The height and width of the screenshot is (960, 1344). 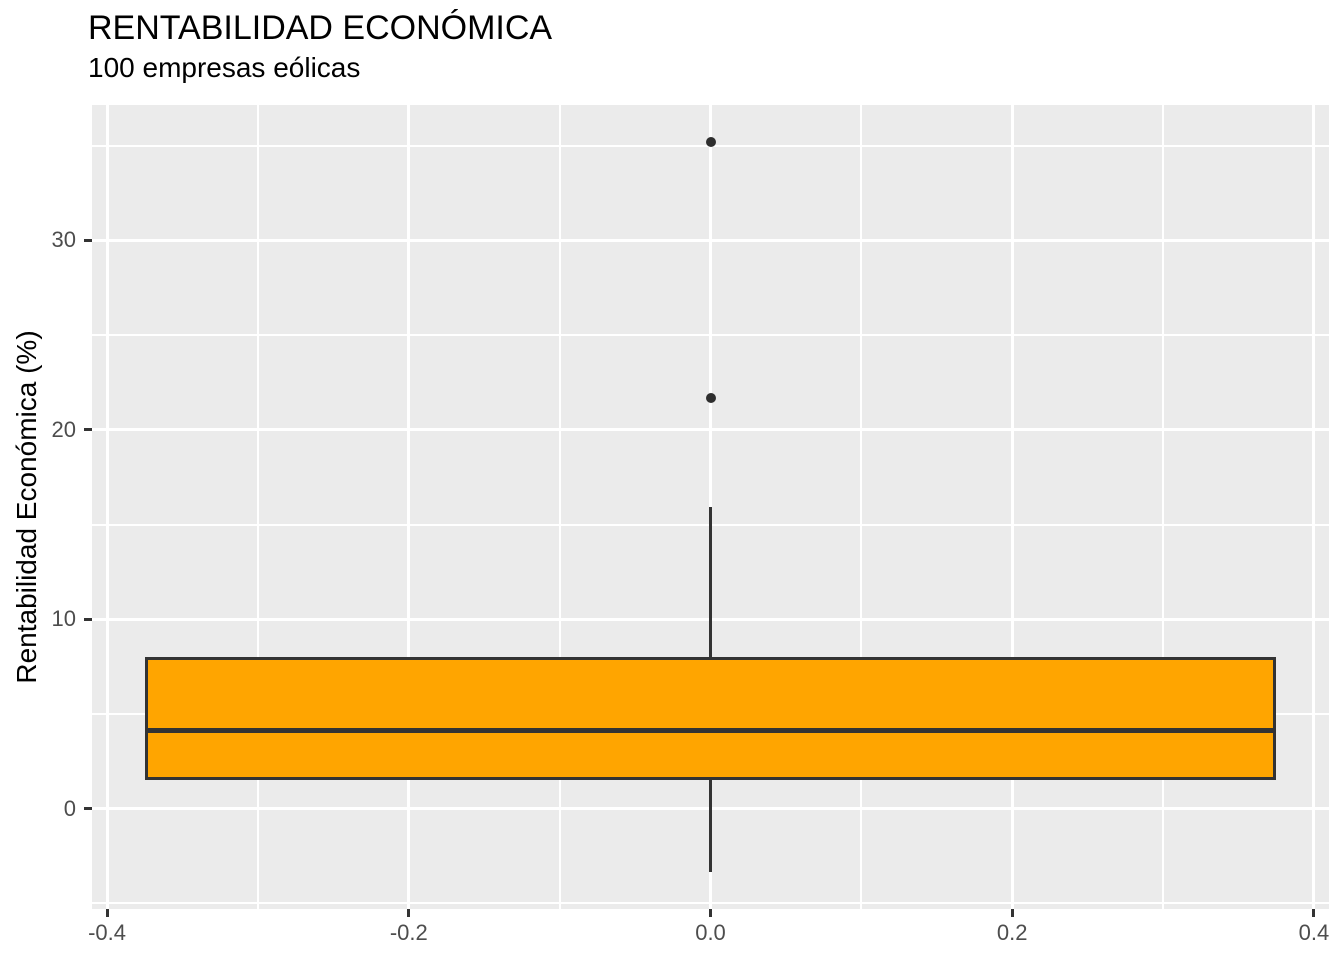 I want to click on boxplot-upper-whisker, so click(x=710, y=582).